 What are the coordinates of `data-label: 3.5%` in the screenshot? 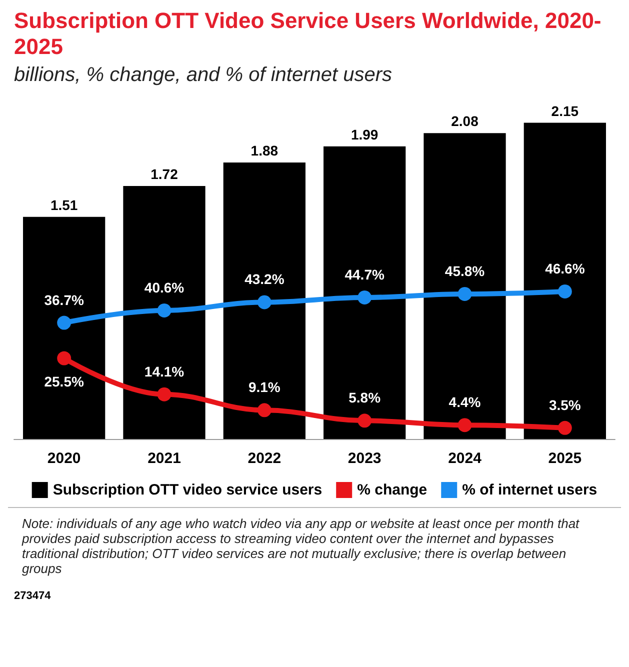 It's located at (565, 404).